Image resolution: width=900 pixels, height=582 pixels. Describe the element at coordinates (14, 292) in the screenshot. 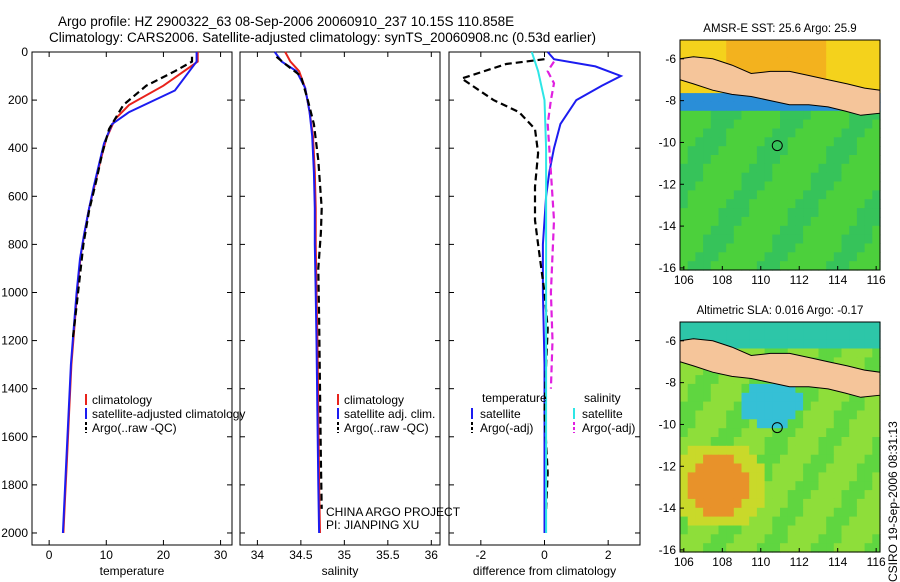

I see `y-tick-label: 1000` at that location.